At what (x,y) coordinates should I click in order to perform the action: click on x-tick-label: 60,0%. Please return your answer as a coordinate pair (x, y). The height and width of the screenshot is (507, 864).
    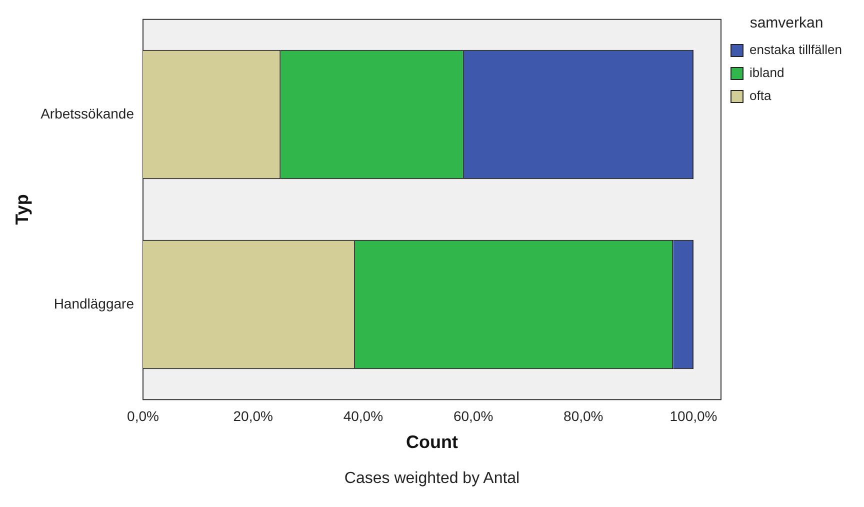
    Looking at the image, I should click on (473, 416).